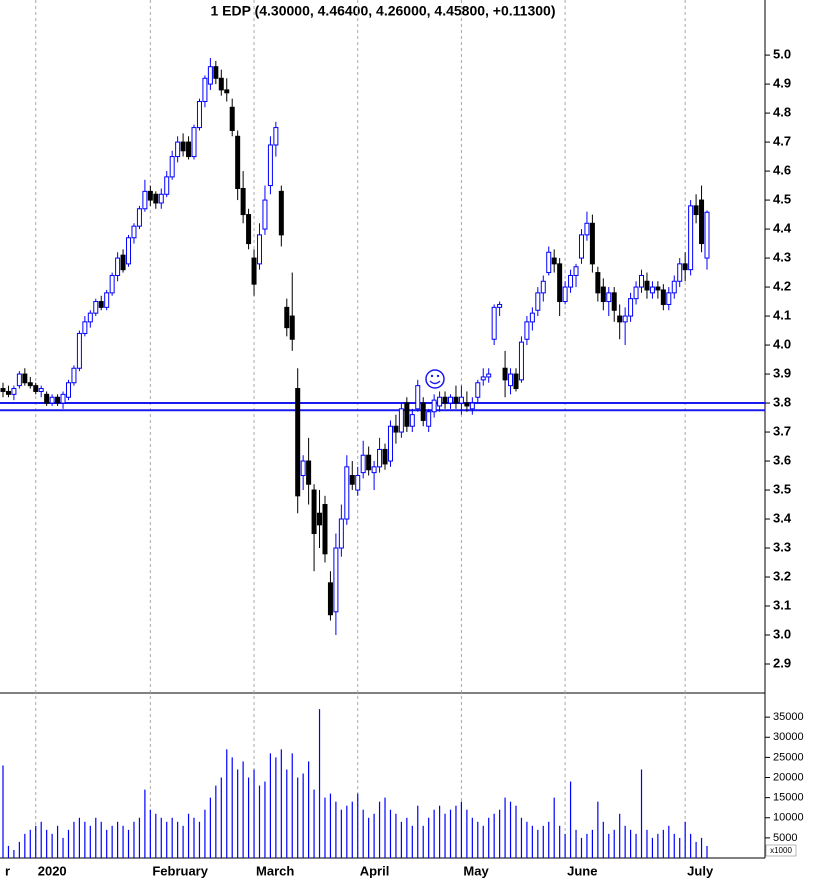 The width and height of the screenshot is (813, 880). I want to click on y-tick-label: 3.3, so click(782, 546).